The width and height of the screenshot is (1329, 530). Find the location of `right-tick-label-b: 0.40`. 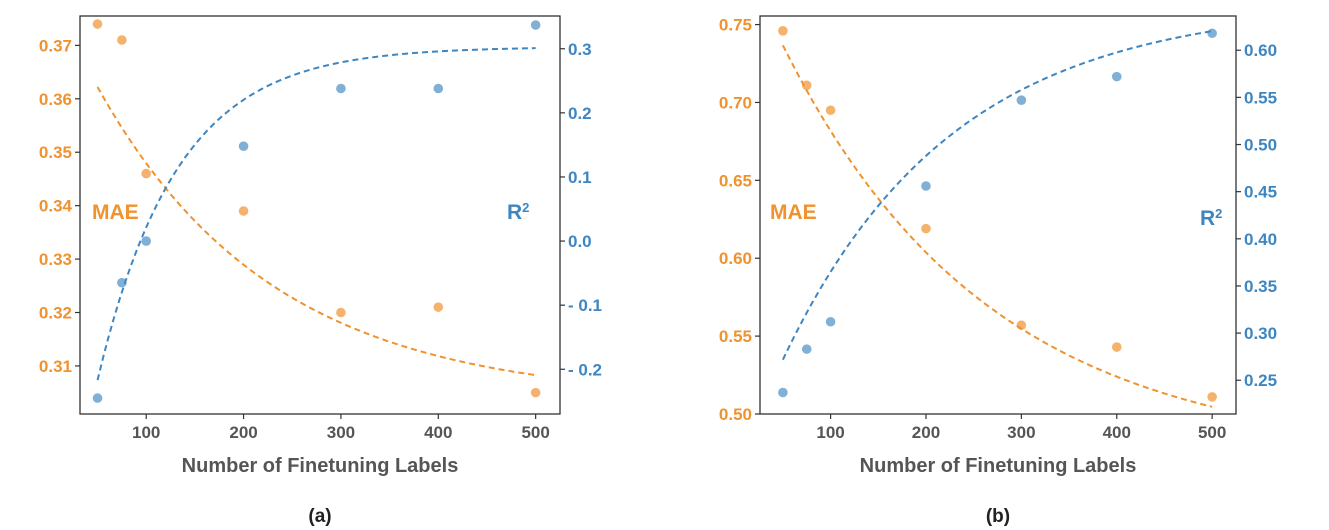

right-tick-label-b: 0.40 is located at coordinates (1260, 239).